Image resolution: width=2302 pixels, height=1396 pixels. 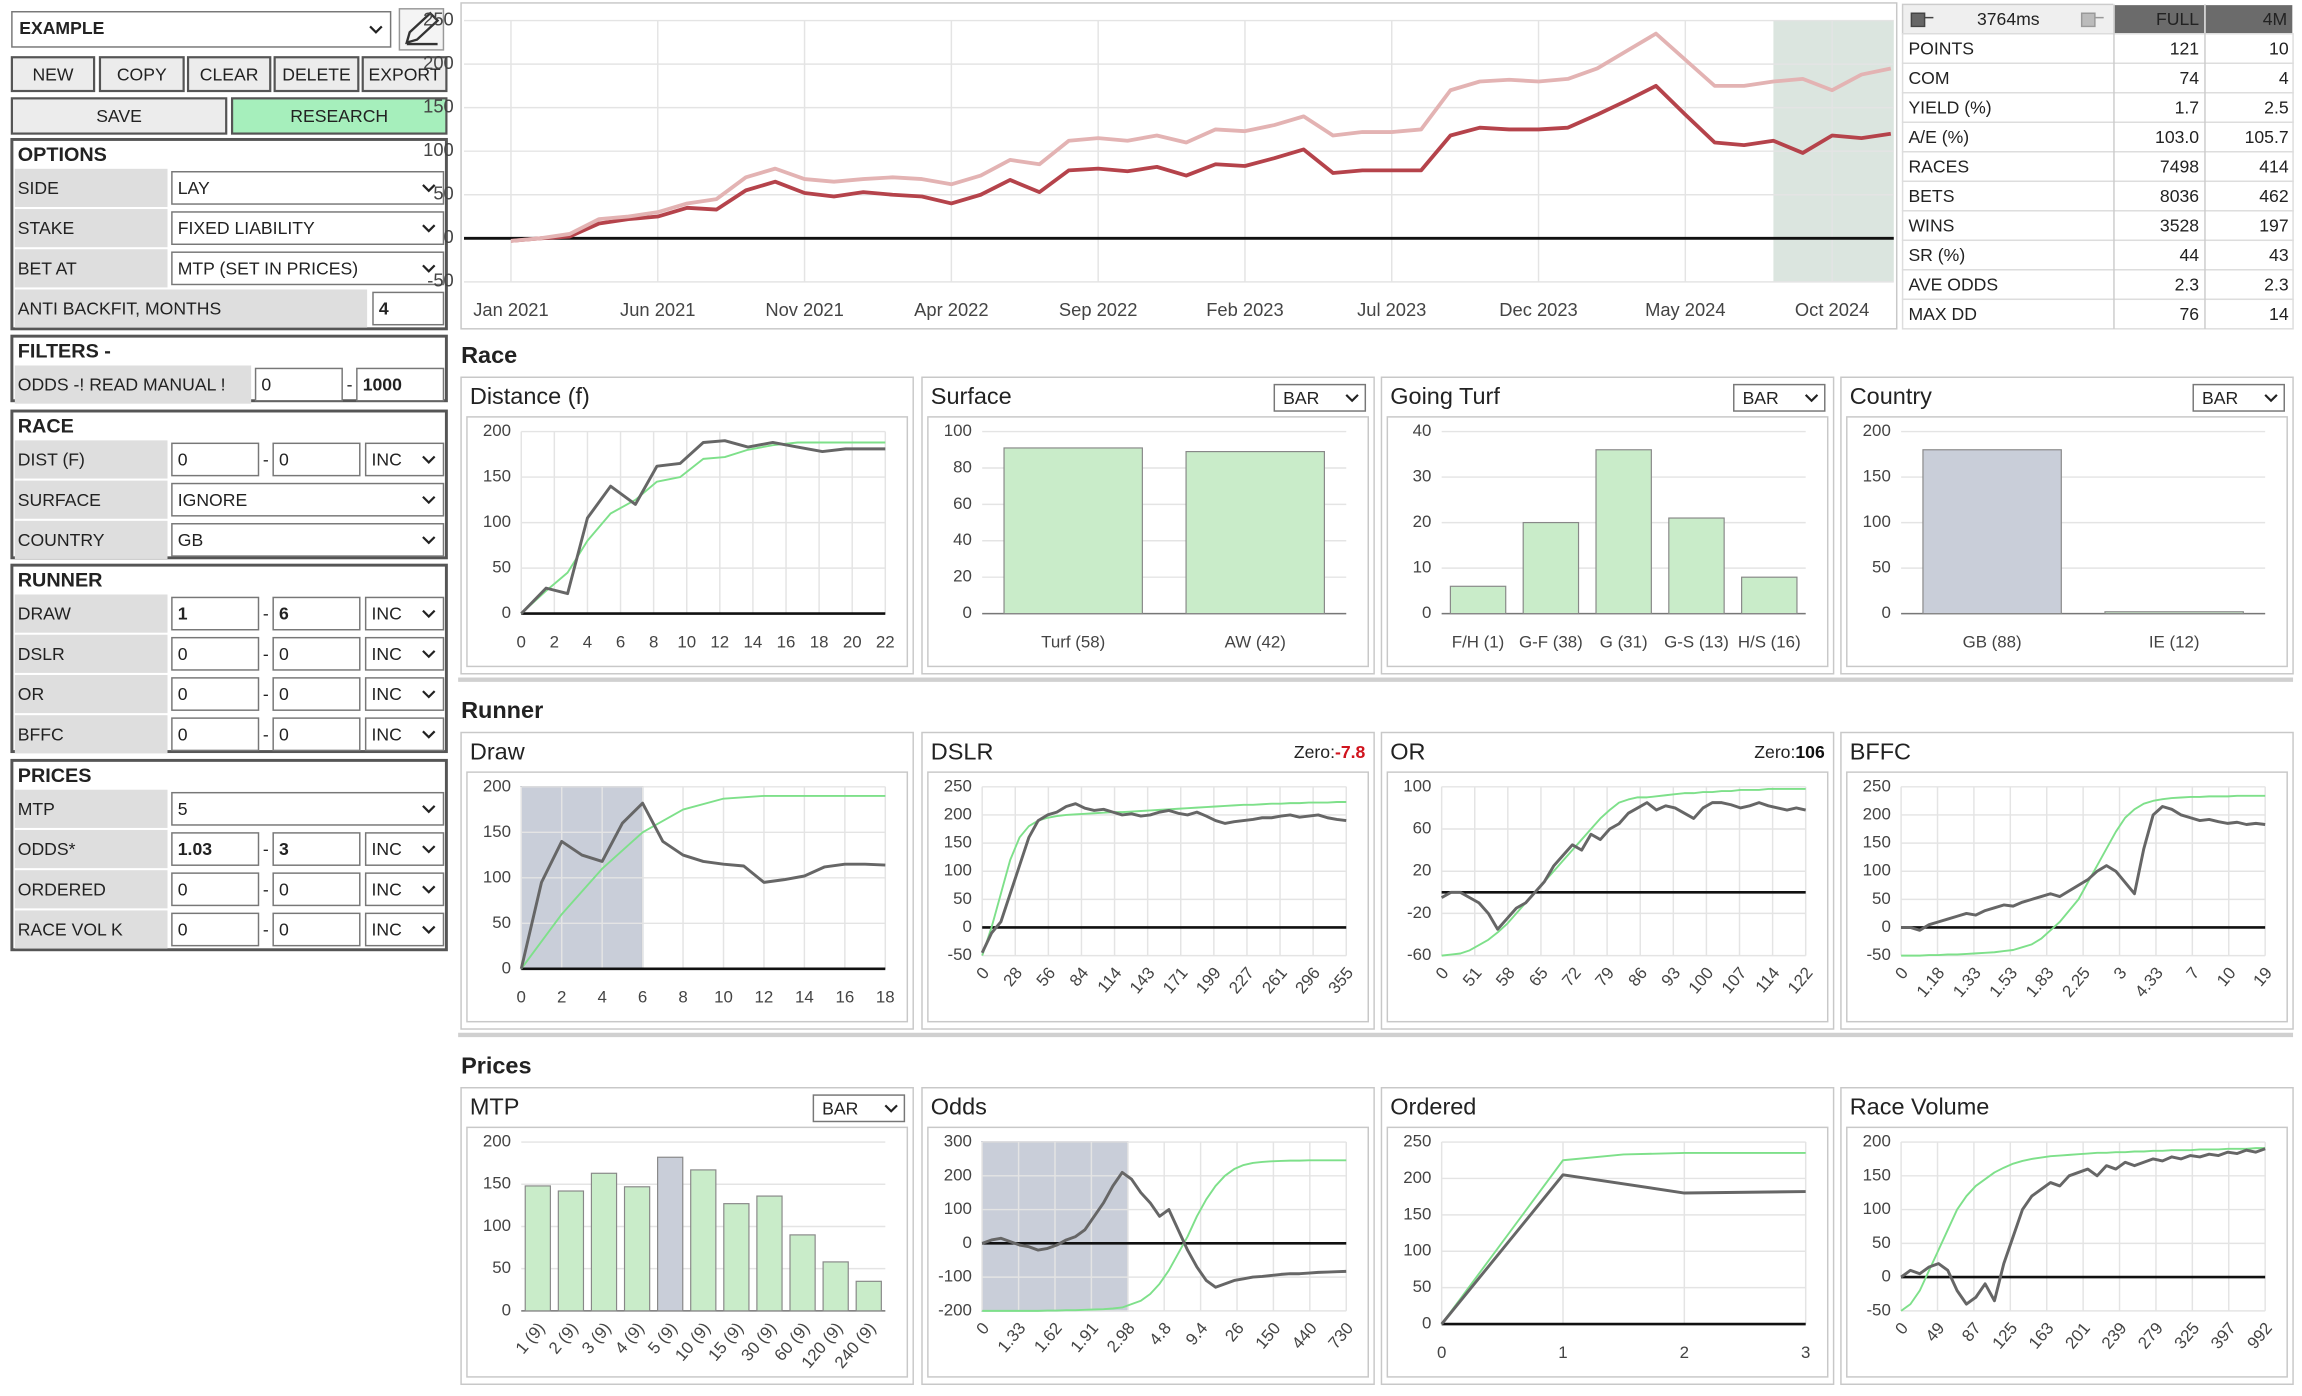 I want to click on x-tick-label: F/H (1), so click(x=1478, y=641).